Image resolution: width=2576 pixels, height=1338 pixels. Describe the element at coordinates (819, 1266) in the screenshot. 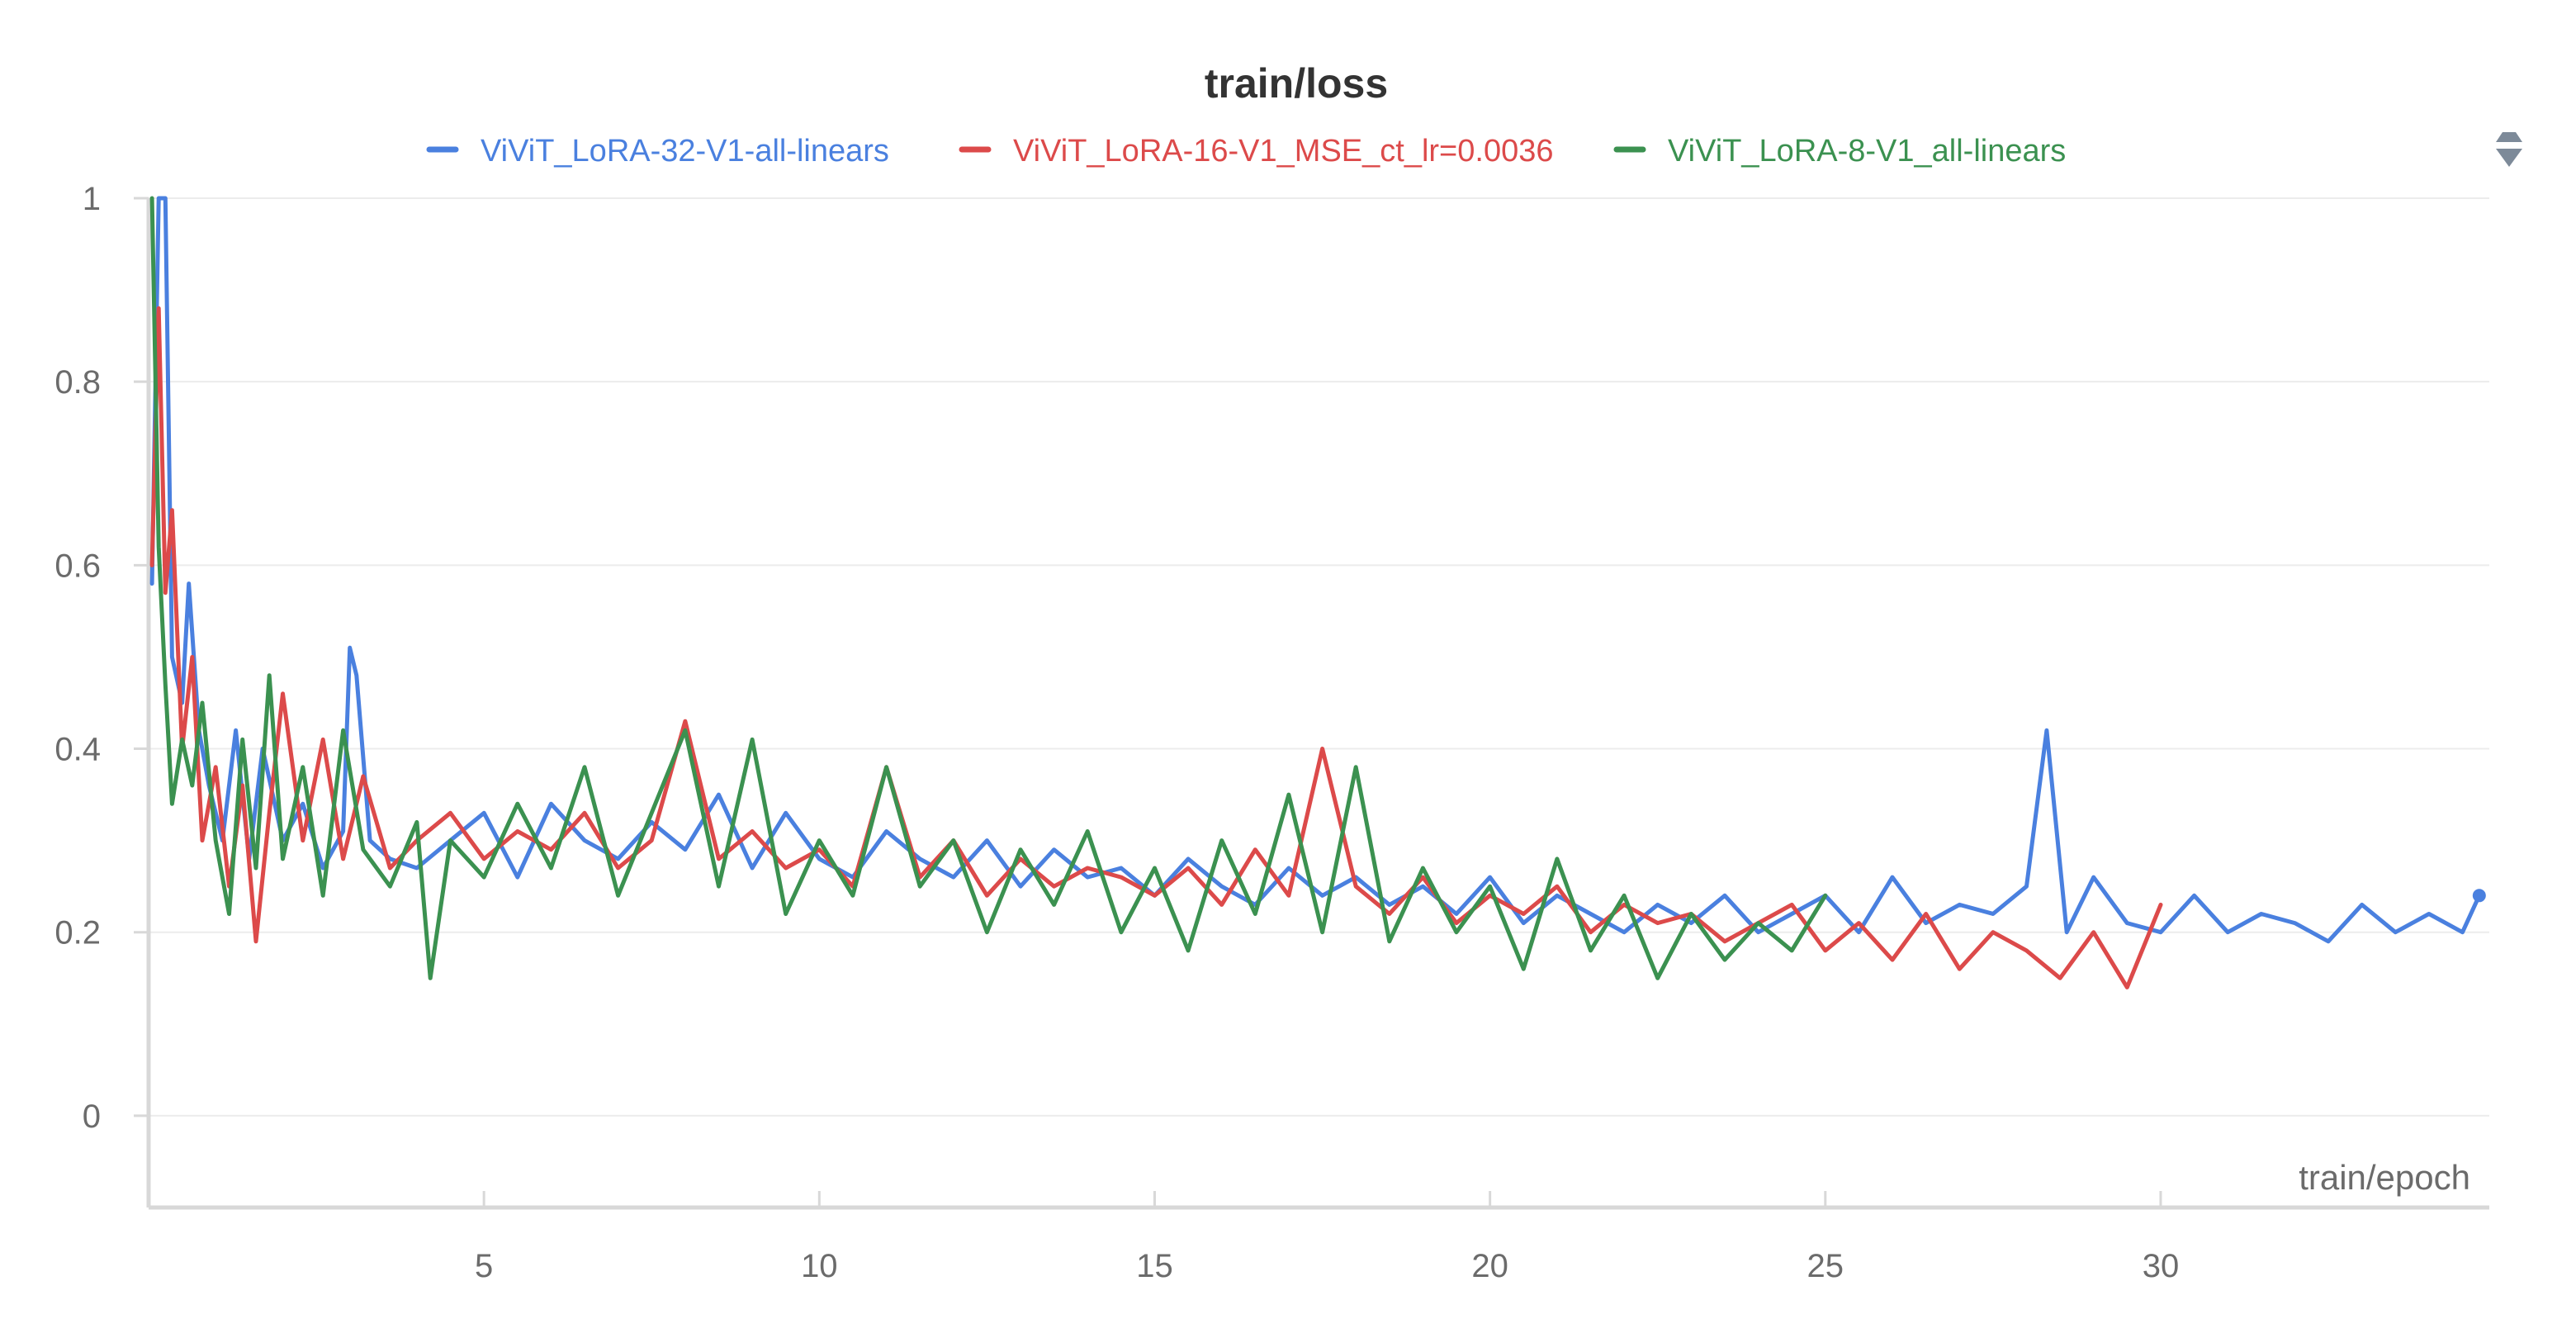

I see `x-tick-label-1: 10` at that location.